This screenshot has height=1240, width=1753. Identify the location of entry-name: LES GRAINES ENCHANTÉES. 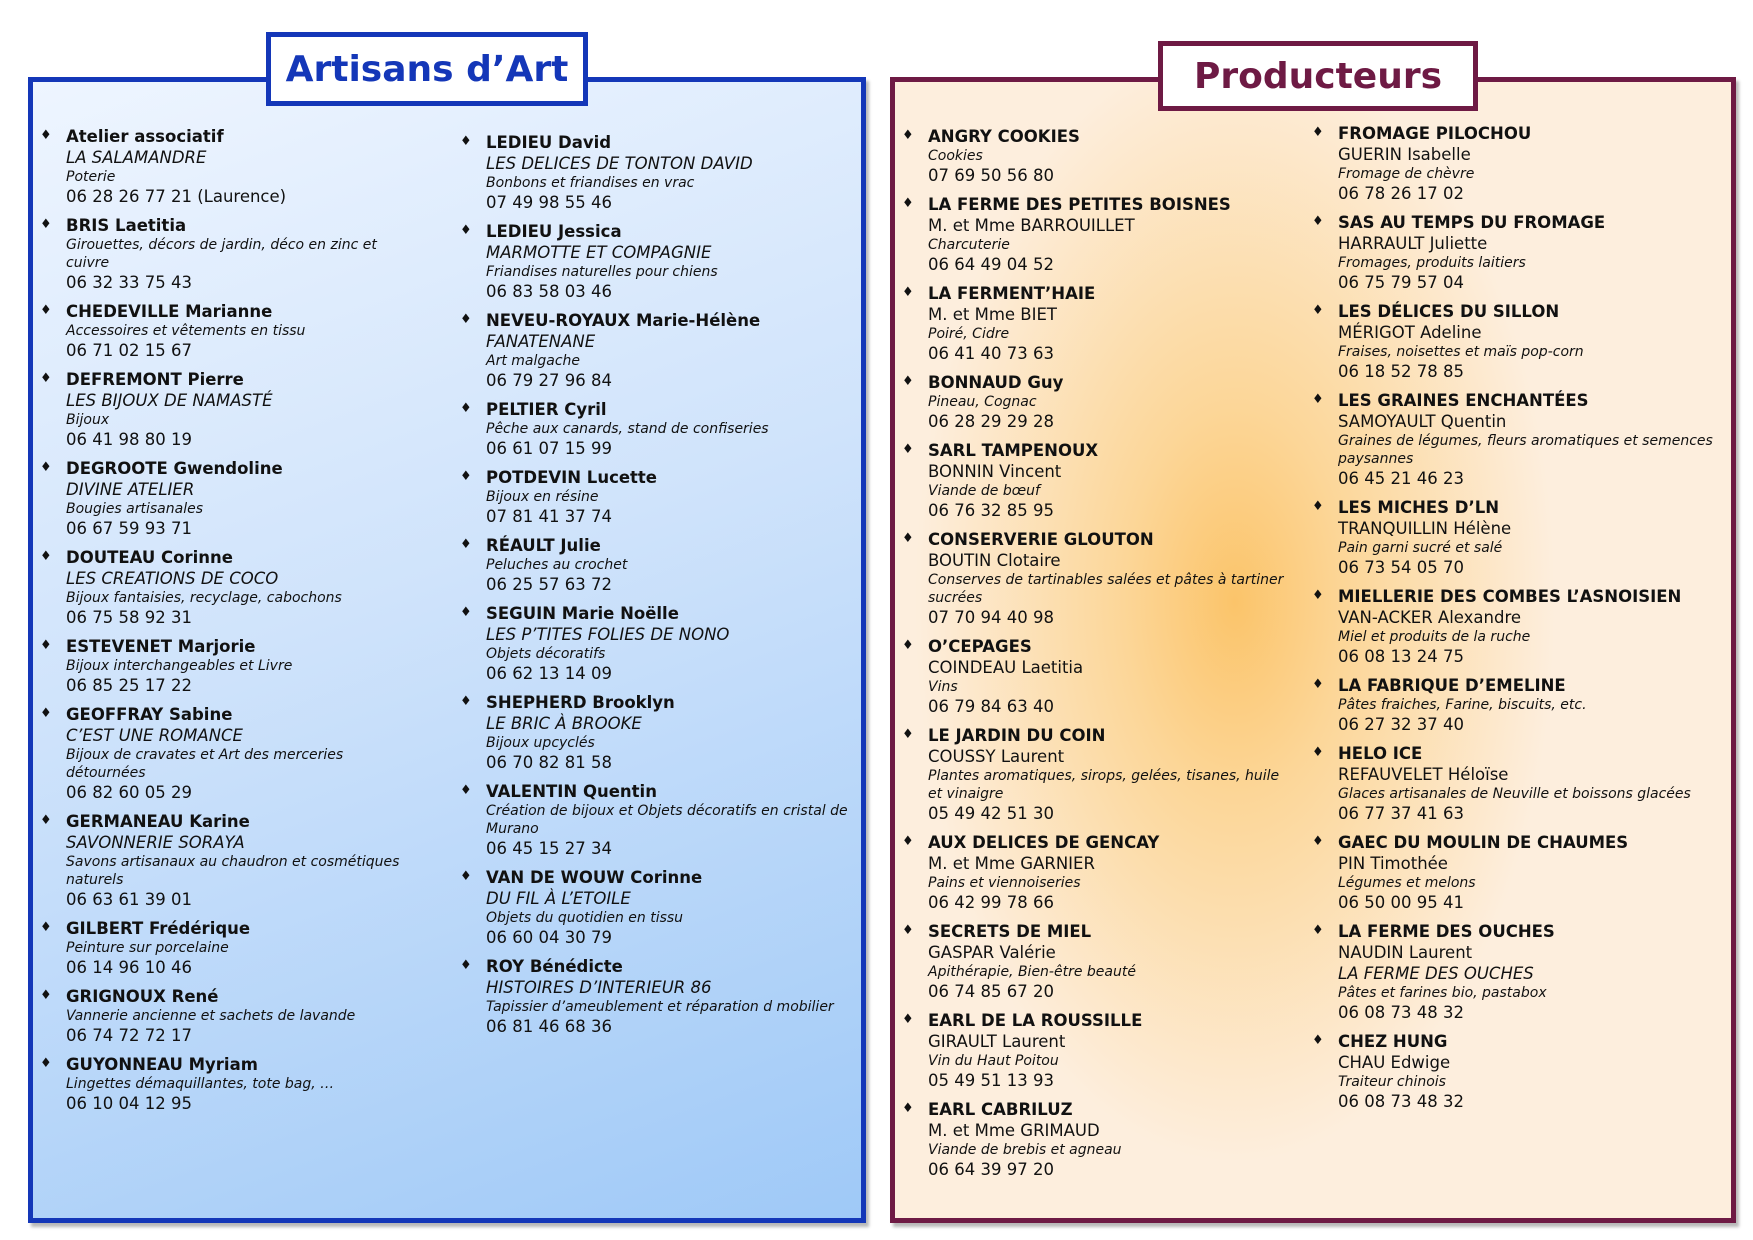
(1463, 400).